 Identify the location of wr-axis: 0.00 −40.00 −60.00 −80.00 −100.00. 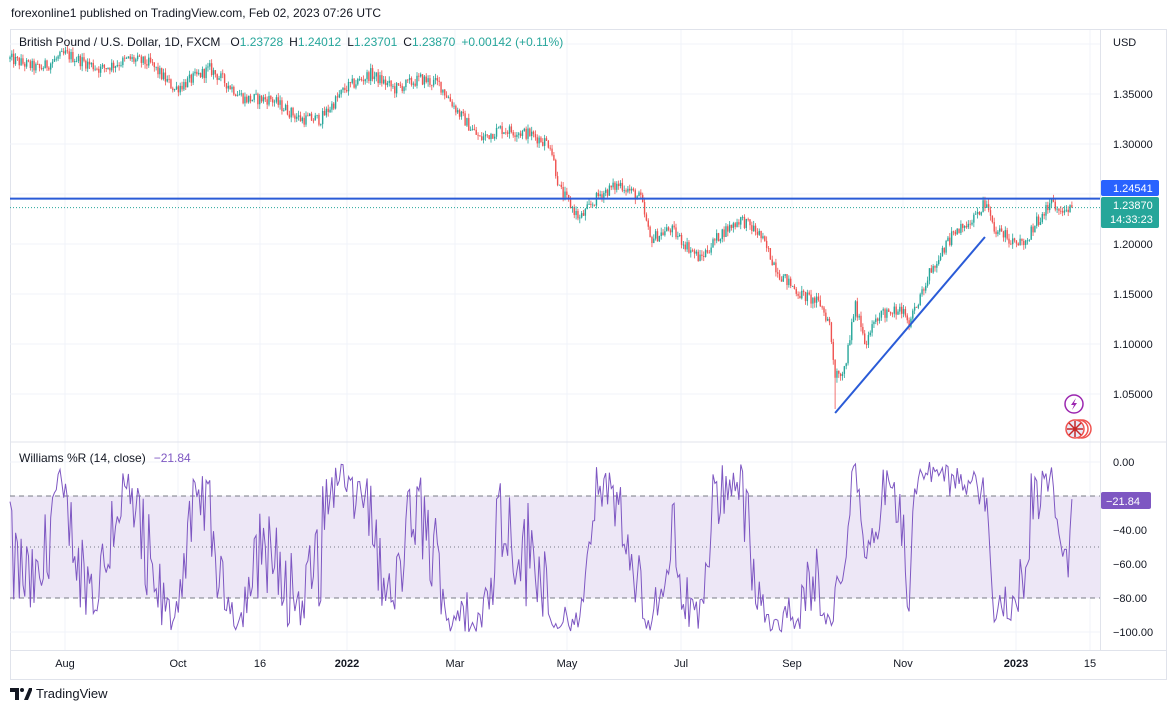
(1133, 548).